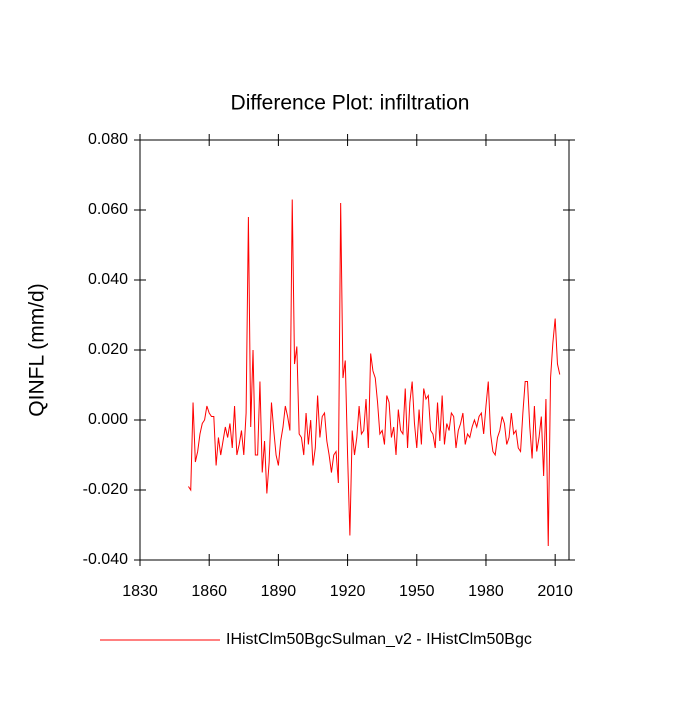  I want to click on x-tick-label: 1920, so click(348, 591).